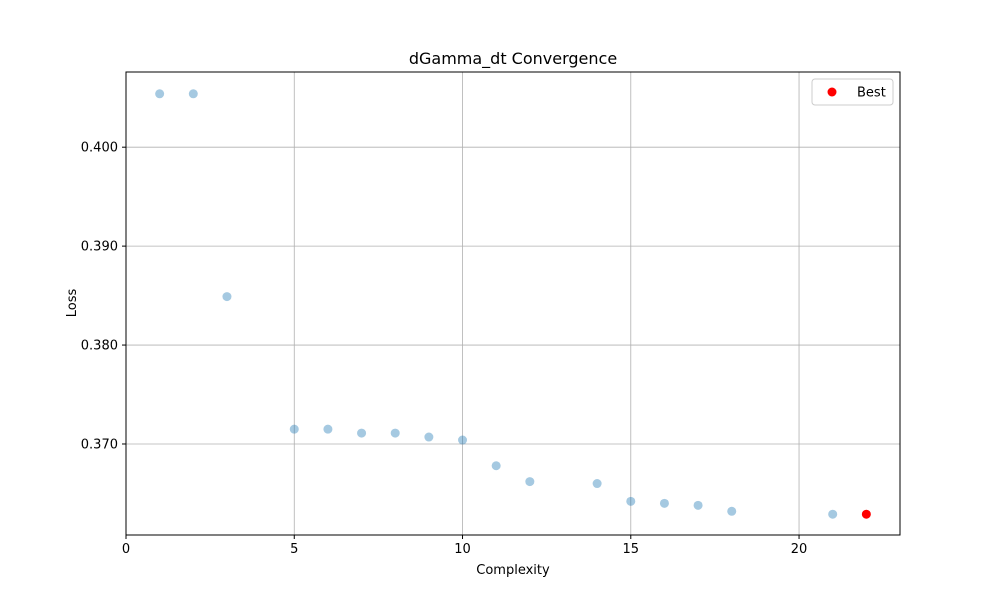 The width and height of the screenshot is (1000, 604). What do you see at coordinates (832, 92) in the screenshot?
I see `legend-marker-best` at bounding box center [832, 92].